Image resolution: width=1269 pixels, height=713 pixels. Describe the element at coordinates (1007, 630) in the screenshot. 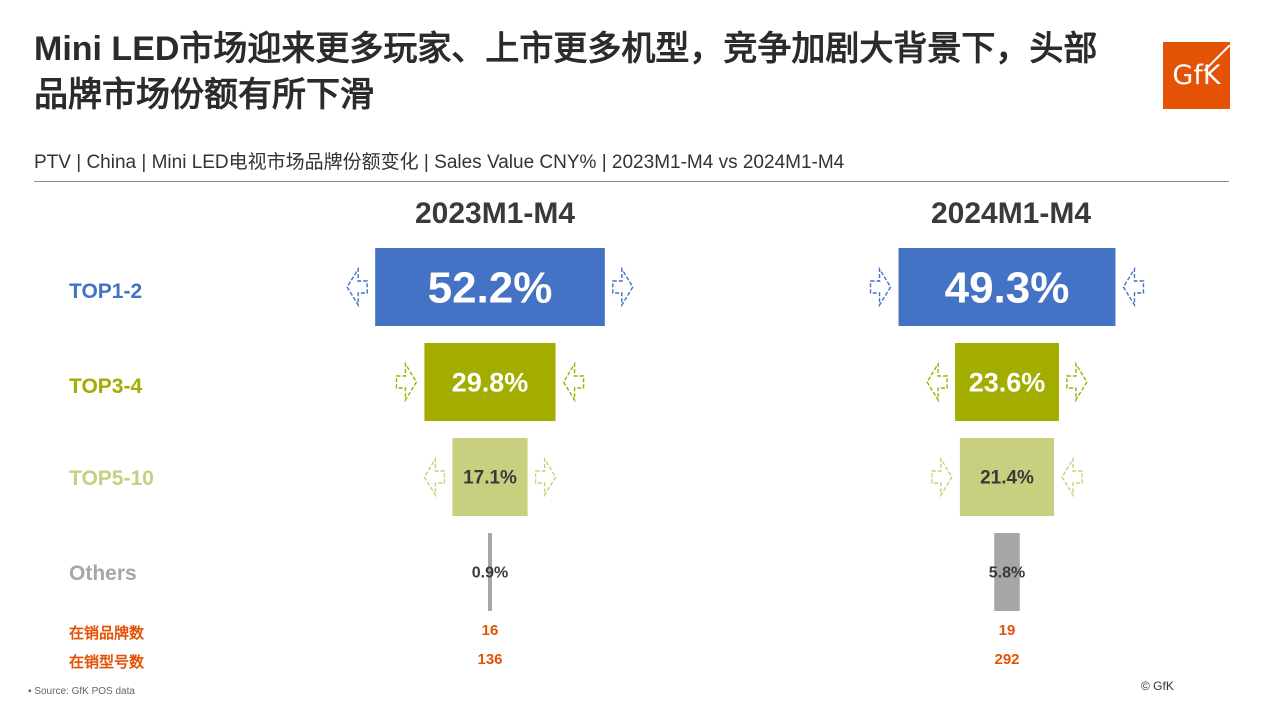

I see `brand-count-2024: 19` at that location.